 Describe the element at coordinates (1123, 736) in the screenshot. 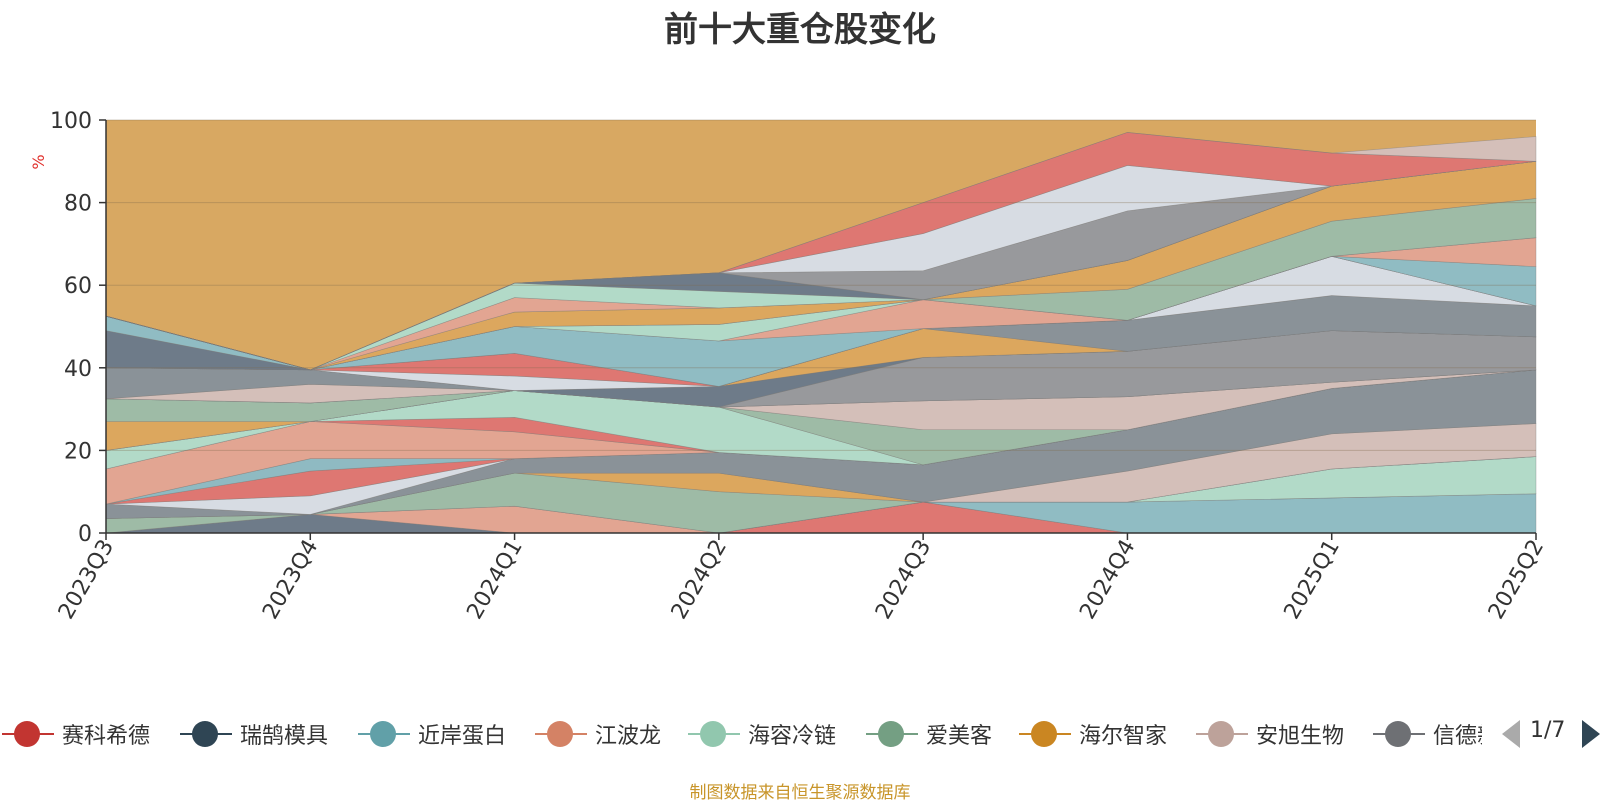

I see `legend-label: 海尔智家` at that location.